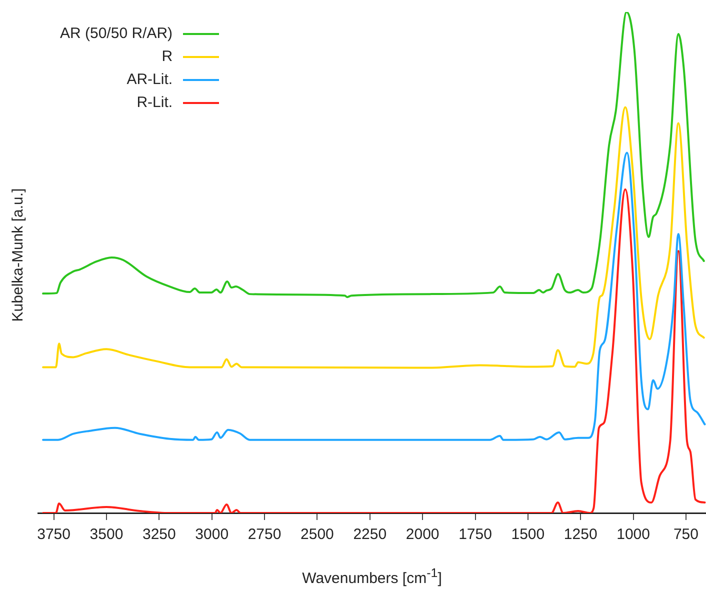  I want to click on x-tick-label: 1000, so click(633, 535).